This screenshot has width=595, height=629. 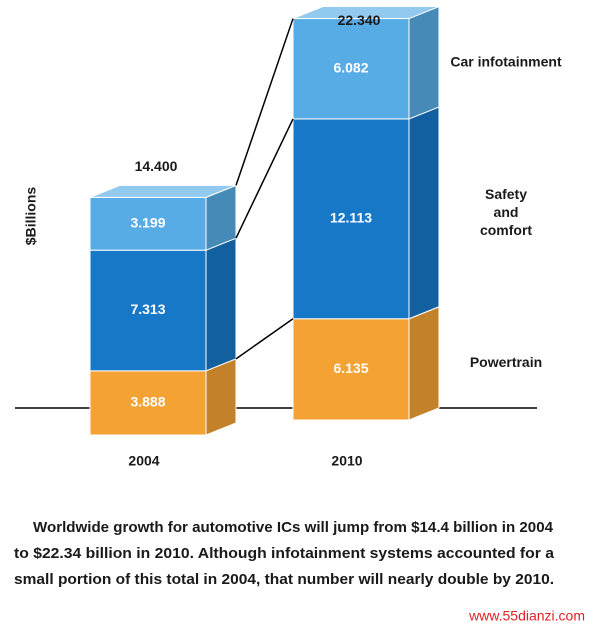 I want to click on value-label: 6.135, so click(x=350, y=368).